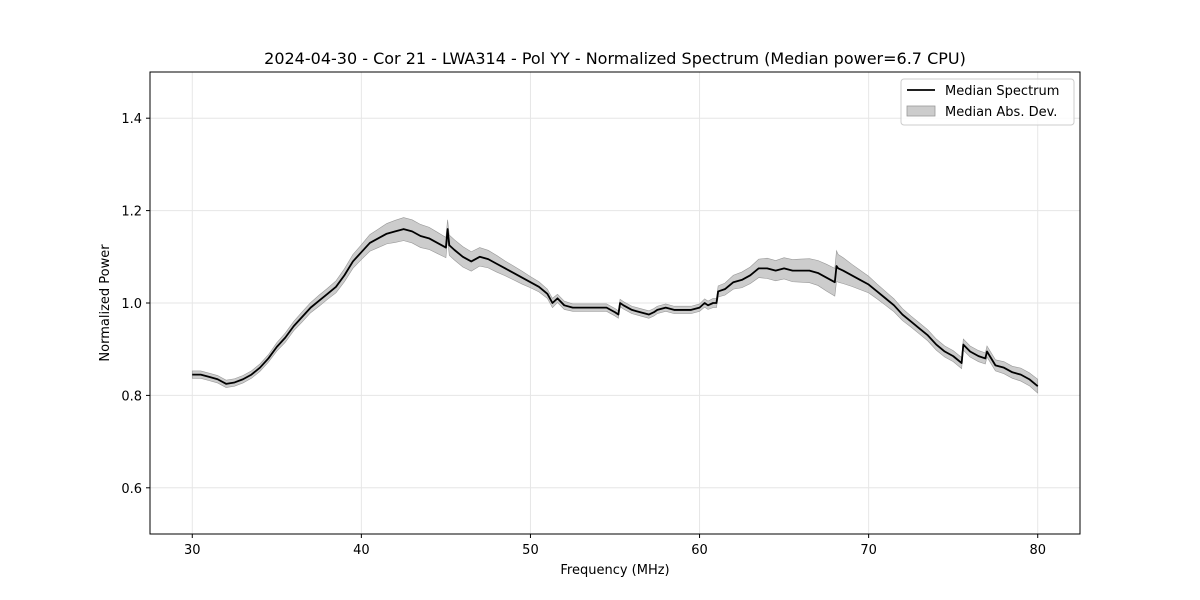  I want to click on legend-median-spectrum-label: Median Spectrum, so click(1002, 91).